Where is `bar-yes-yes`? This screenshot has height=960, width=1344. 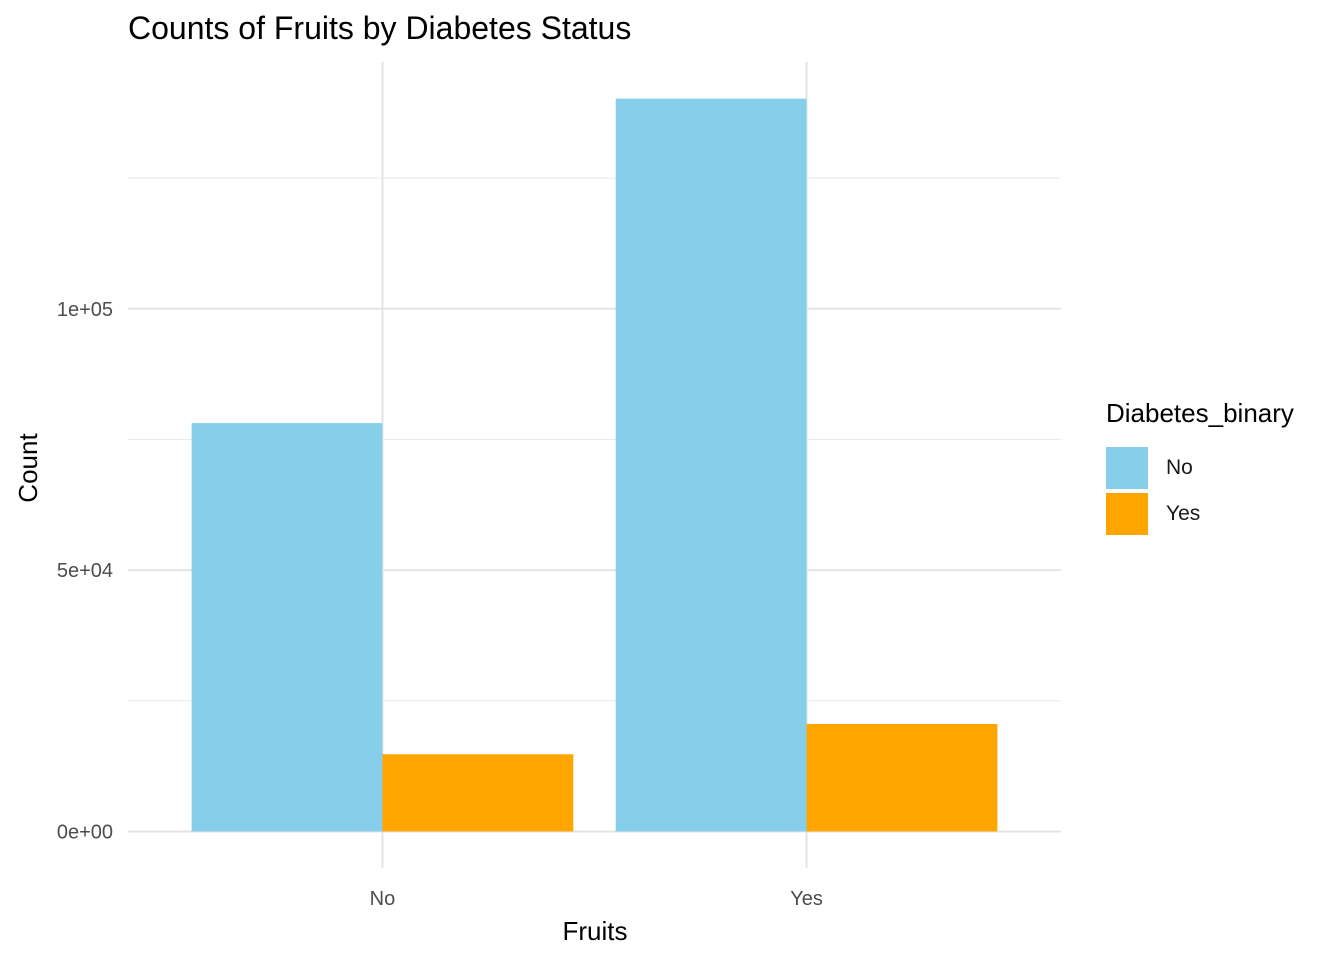
bar-yes-yes is located at coordinates (902, 777).